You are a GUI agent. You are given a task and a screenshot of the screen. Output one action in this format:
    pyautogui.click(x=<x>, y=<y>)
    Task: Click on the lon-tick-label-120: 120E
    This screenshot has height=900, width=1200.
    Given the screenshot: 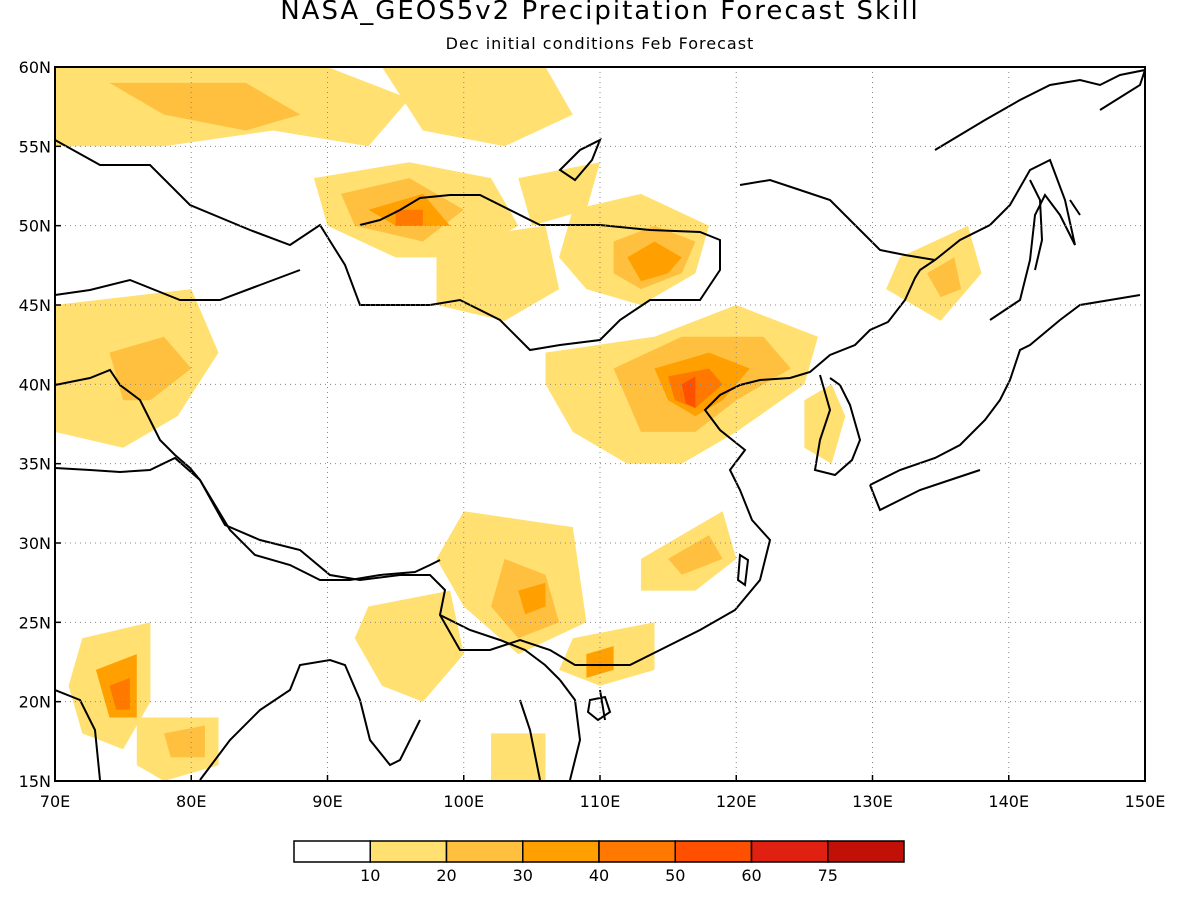 What is the action you would take?
    pyautogui.click(x=736, y=801)
    